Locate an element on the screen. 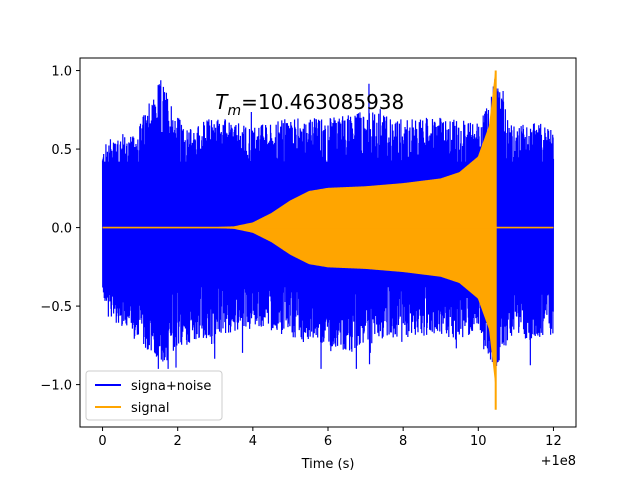 This screenshot has width=640, height=480. y-axis: 1.0 0.5 0.0 −0.5 −1.0 is located at coordinates (60, 229).